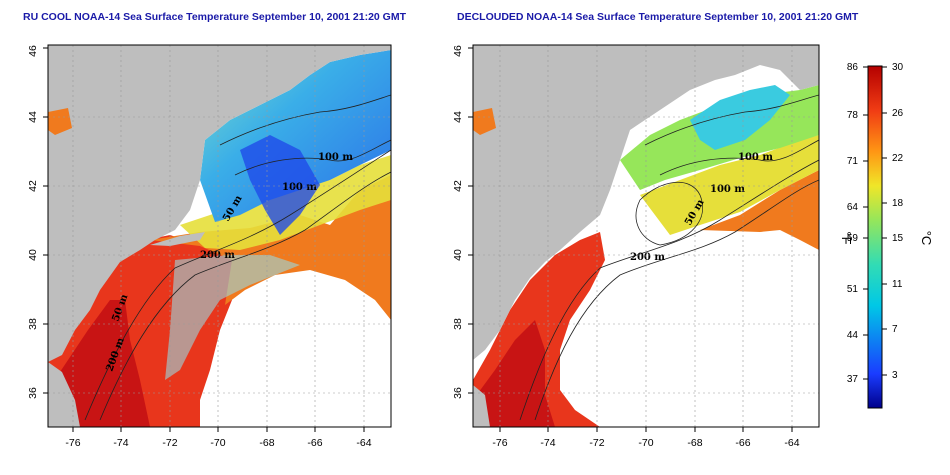  I want to click on left-x-tick-label: -68, so click(266, 443).